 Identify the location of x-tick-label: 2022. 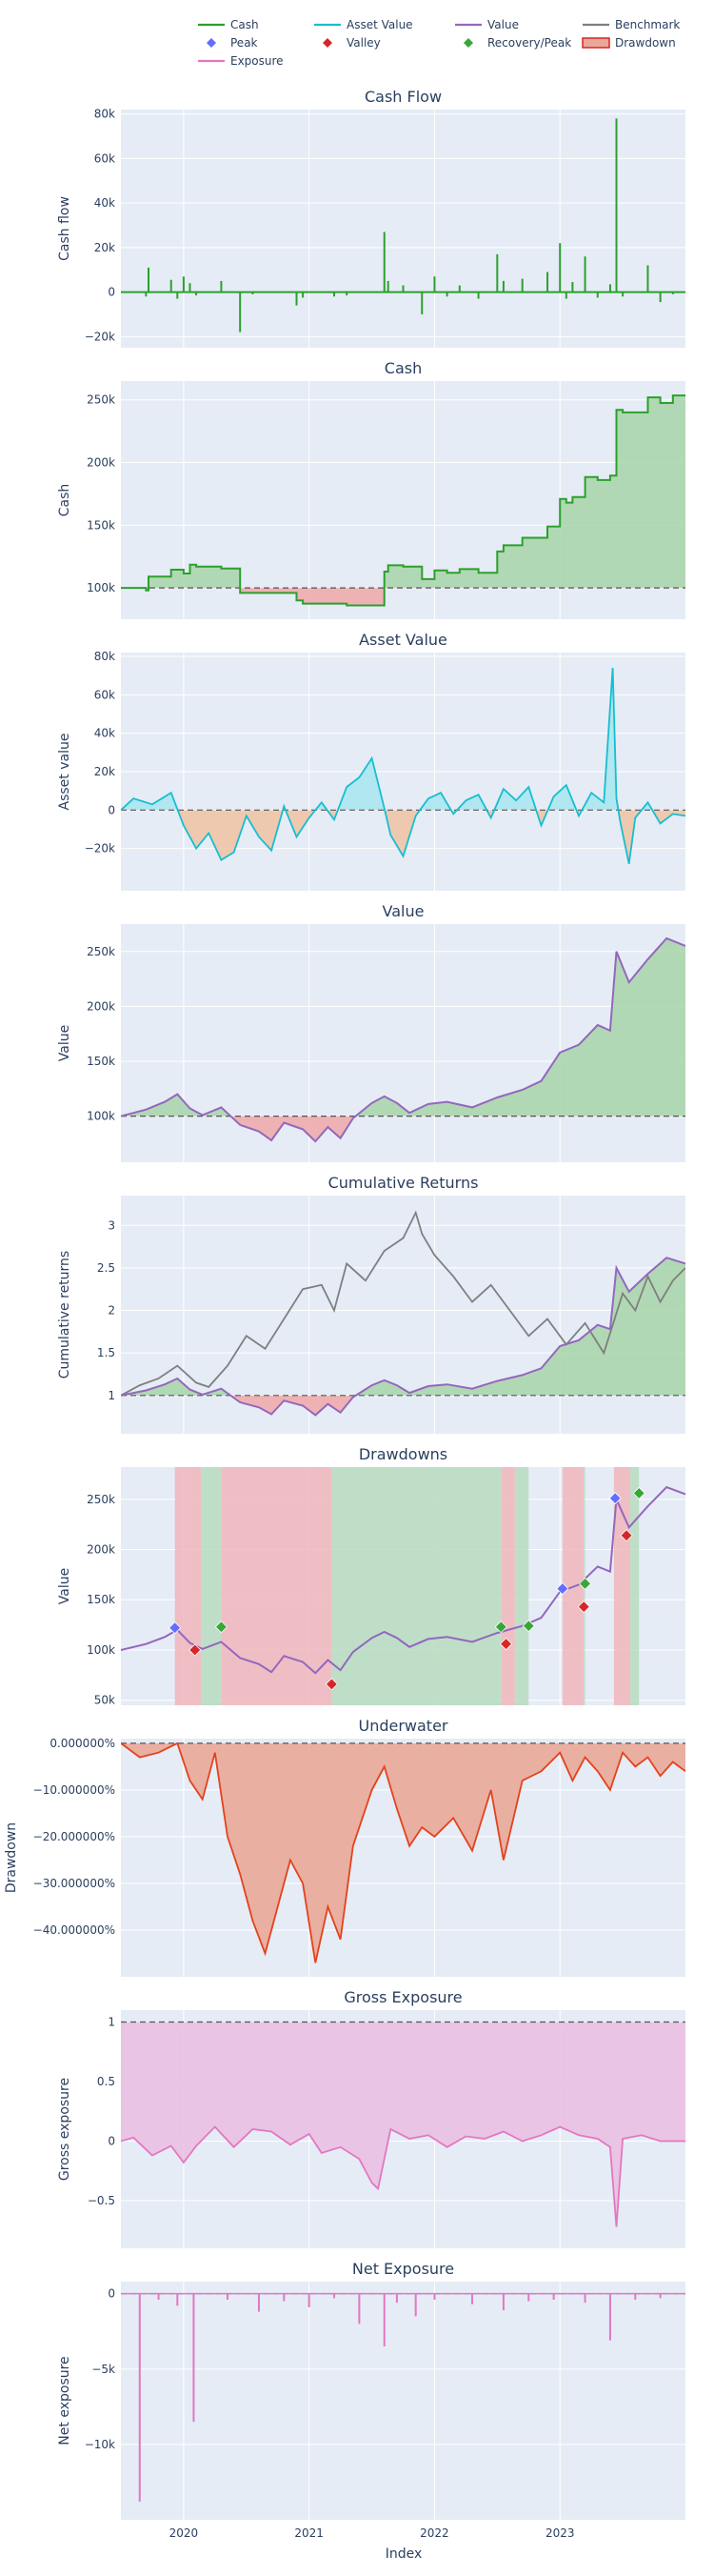
(434, 2533).